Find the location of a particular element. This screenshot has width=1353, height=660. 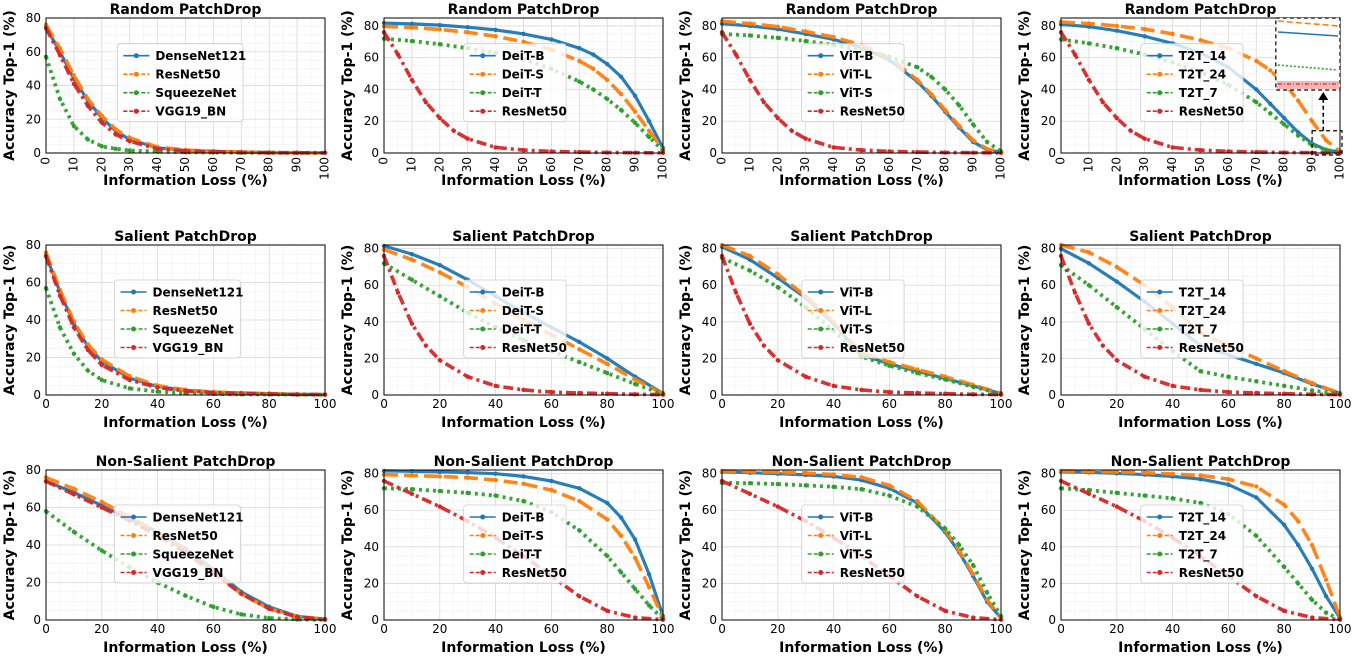

legend-label: T2T_14 is located at coordinates (1202, 293).